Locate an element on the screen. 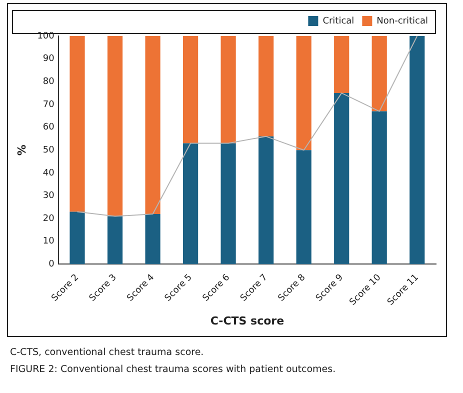 This screenshot has width=463, height=393. text: C-CTS, conventional chest trauma score. is located at coordinates (107, 353).